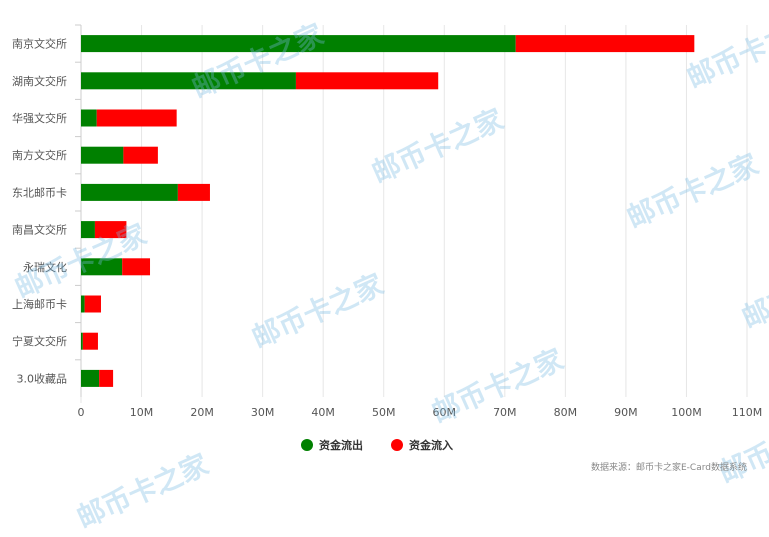 The height and width of the screenshot is (537, 769). Describe the element at coordinates (45, 267) in the screenshot. I see `category-label: 永瑞文化` at that location.